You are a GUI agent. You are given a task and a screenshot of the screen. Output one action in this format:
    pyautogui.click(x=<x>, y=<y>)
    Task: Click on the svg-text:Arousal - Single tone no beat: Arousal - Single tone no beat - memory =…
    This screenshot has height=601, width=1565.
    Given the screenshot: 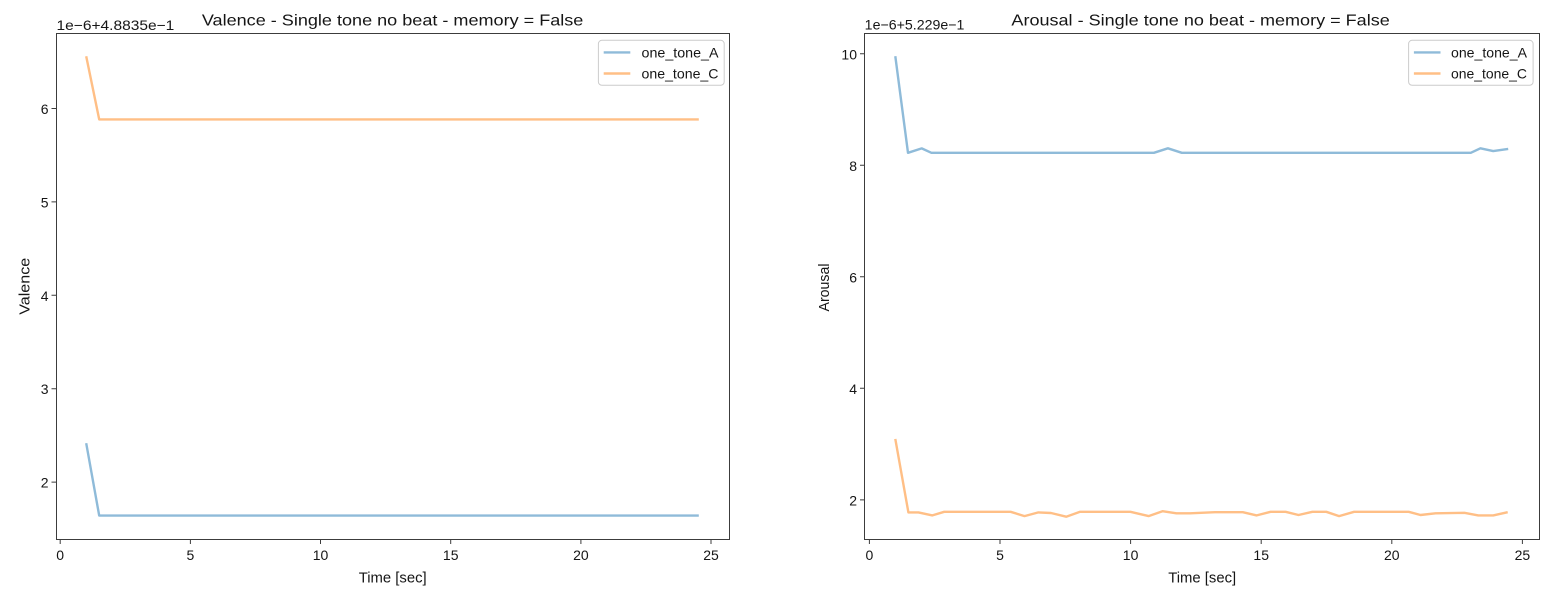 What is the action you would take?
    pyautogui.click(x=1200, y=20)
    